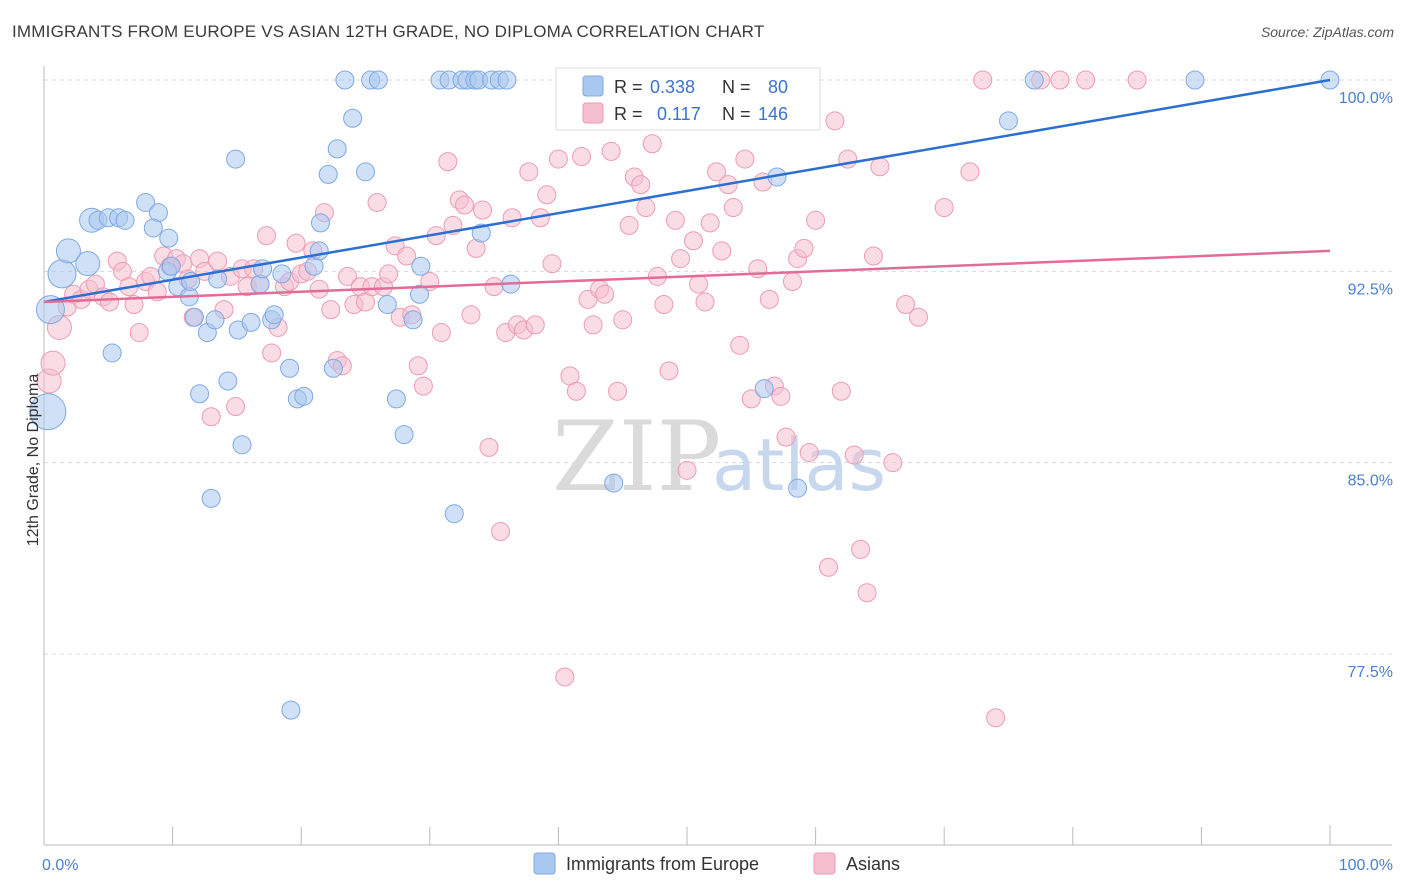  Describe the element at coordinates (773, 114) in the screenshot. I see `legend-asians-n-value: 146` at that location.